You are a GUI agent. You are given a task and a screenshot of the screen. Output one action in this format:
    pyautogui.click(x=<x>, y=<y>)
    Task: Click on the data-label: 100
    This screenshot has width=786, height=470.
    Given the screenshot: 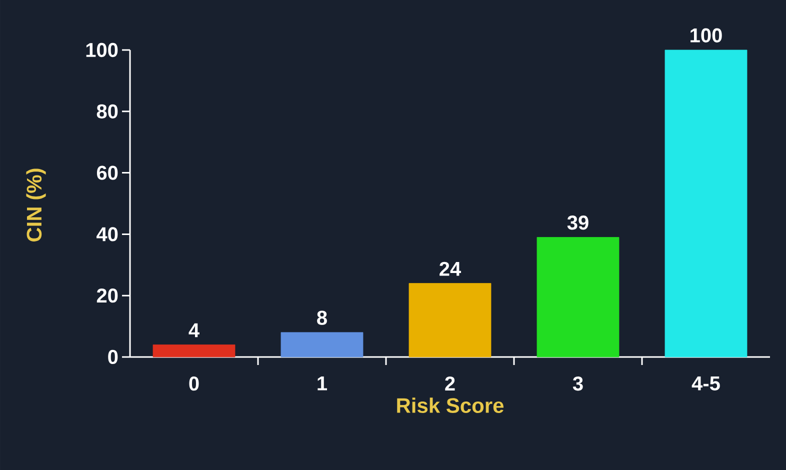 What is the action you would take?
    pyautogui.click(x=706, y=35)
    